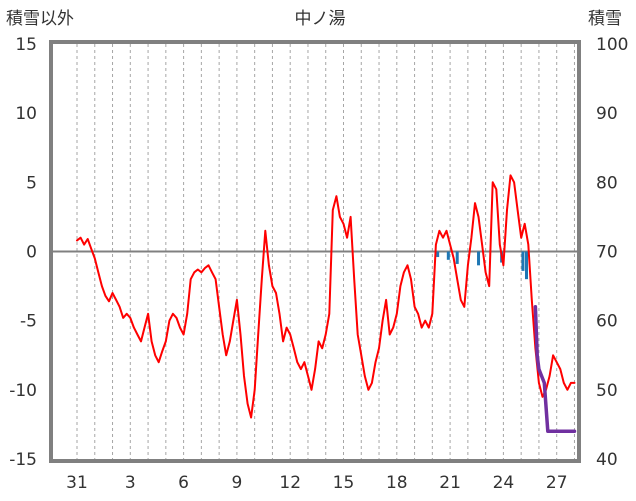  I want to click on left-tick-label: 5, so click(31, 183).